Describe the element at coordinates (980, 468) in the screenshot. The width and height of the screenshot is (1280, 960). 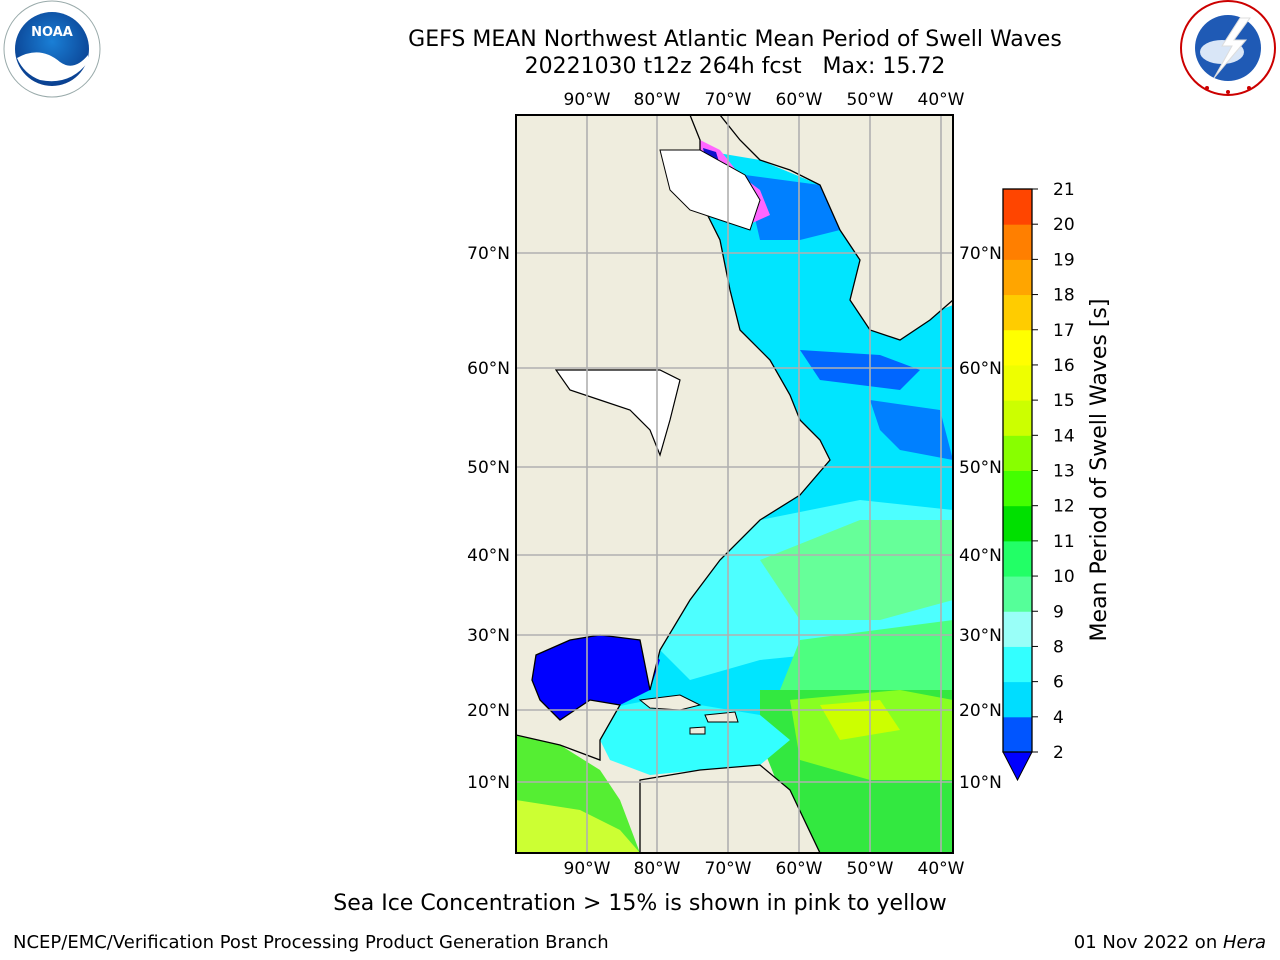
I see `lat-label-right: 50°N` at that location.